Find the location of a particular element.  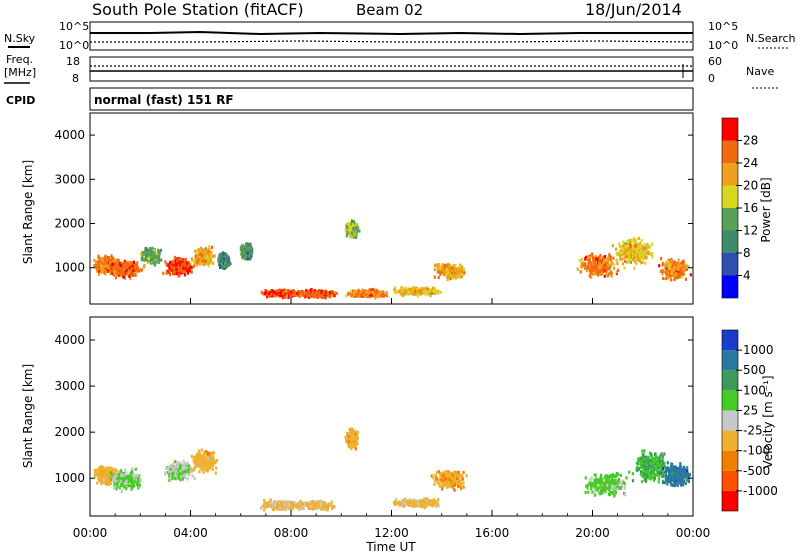

power-colorbar-tick-label: 24 is located at coordinates (750, 163).